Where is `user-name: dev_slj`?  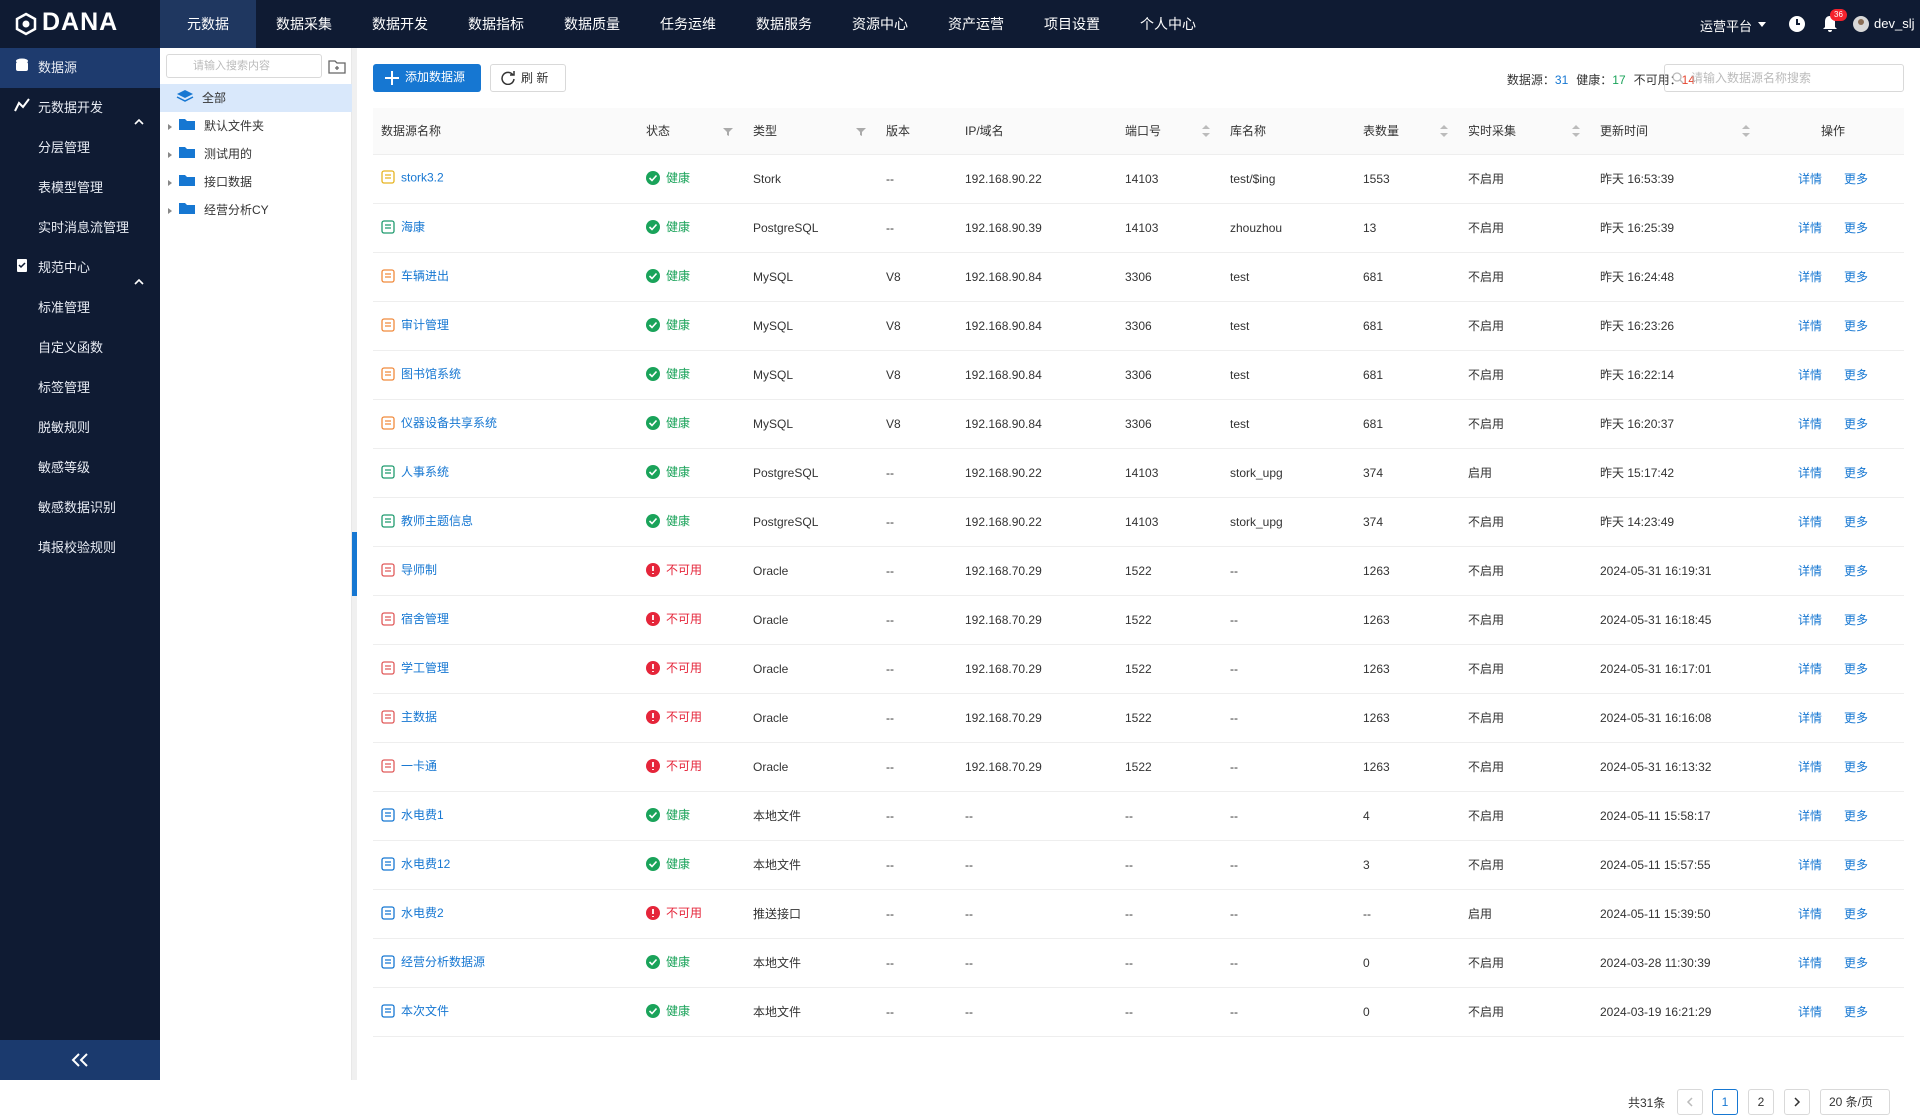 user-name: dev_slj is located at coordinates (1894, 23).